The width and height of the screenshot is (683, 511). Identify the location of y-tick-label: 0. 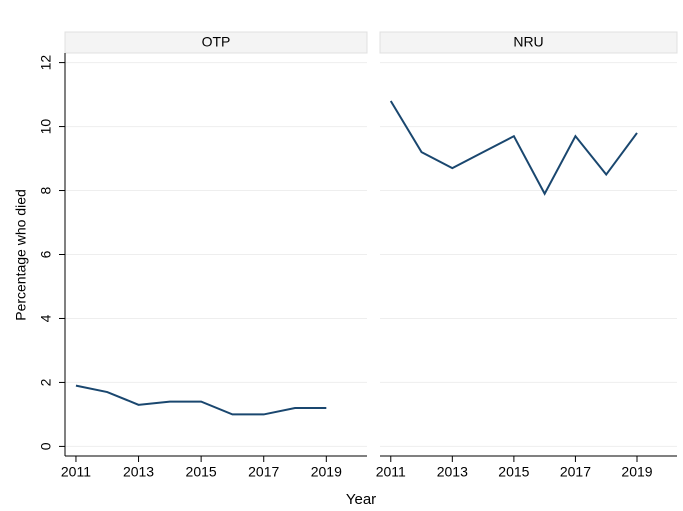
(46, 446).